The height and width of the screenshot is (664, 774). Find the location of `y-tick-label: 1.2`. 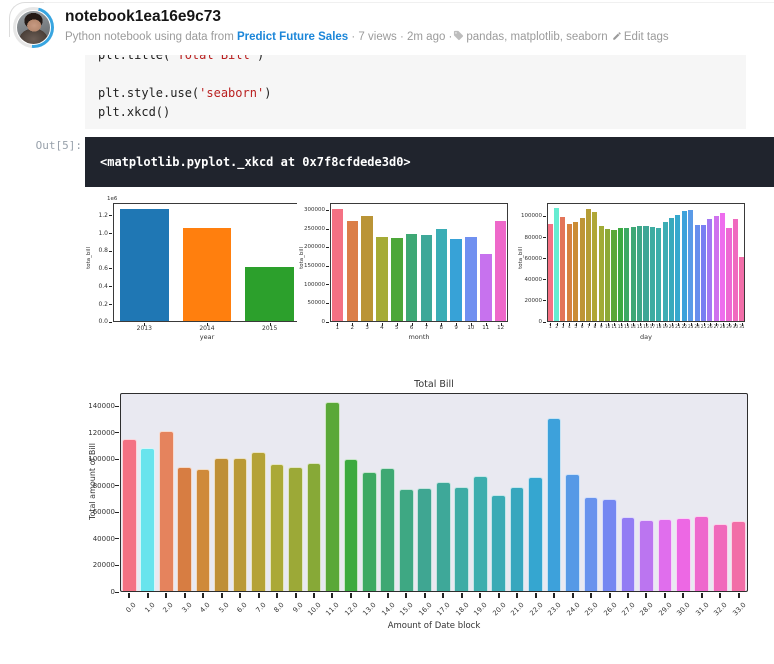

y-tick-label: 1.2 is located at coordinates (103, 215).